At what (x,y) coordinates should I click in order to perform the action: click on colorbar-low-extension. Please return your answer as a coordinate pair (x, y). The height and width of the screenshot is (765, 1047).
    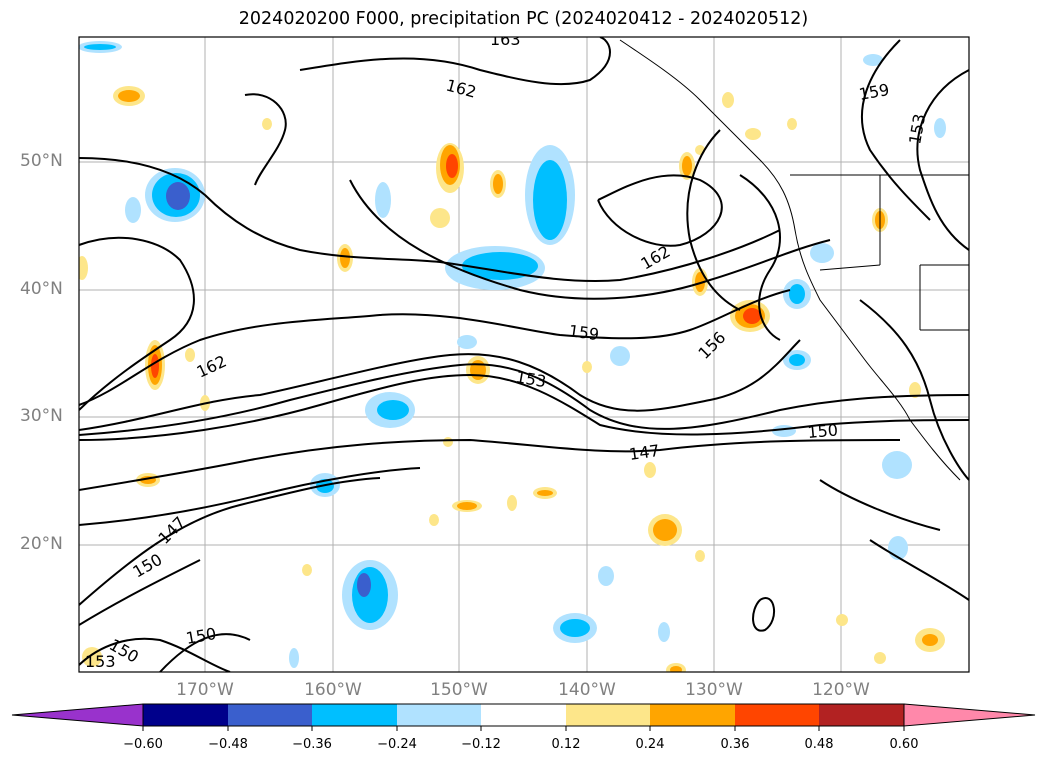
    Looking at the image, I should click on (77, 715).